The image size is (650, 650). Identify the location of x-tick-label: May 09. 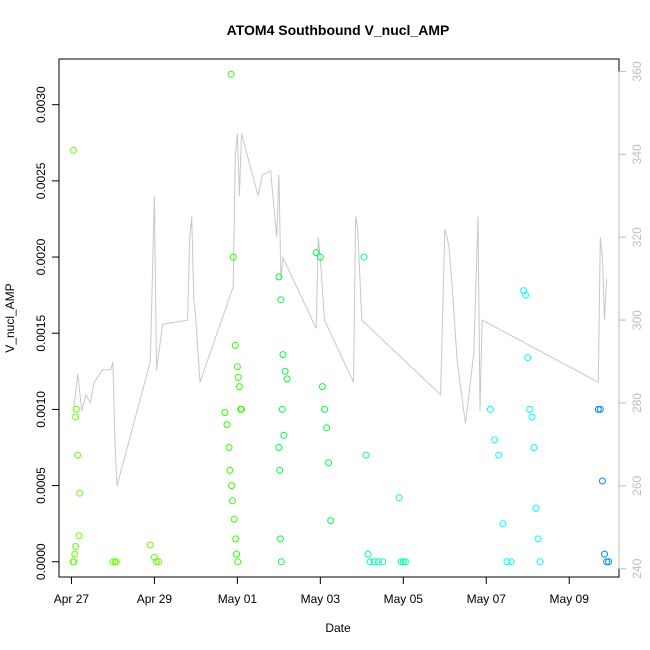
(570, 599).